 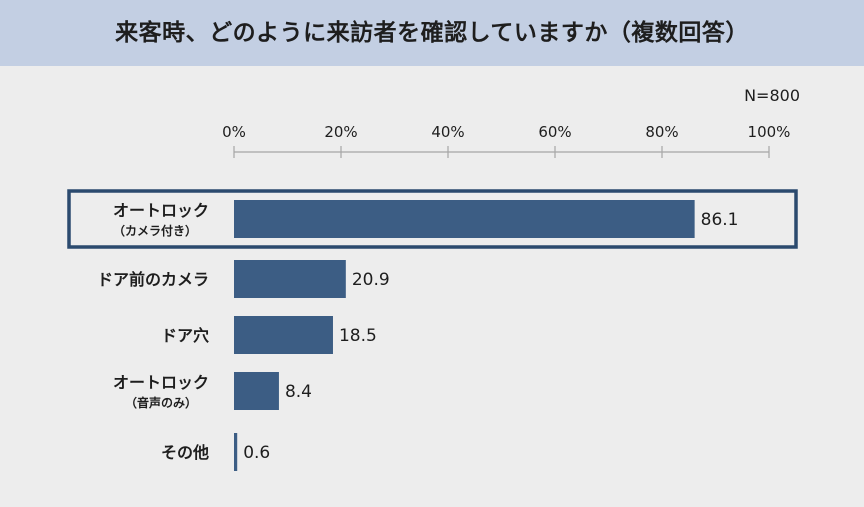 What do you see at coordinates (153, 279) in the screenshot?
I see `category-label: ドア前のカメラ` at bounding box center [153, 279].